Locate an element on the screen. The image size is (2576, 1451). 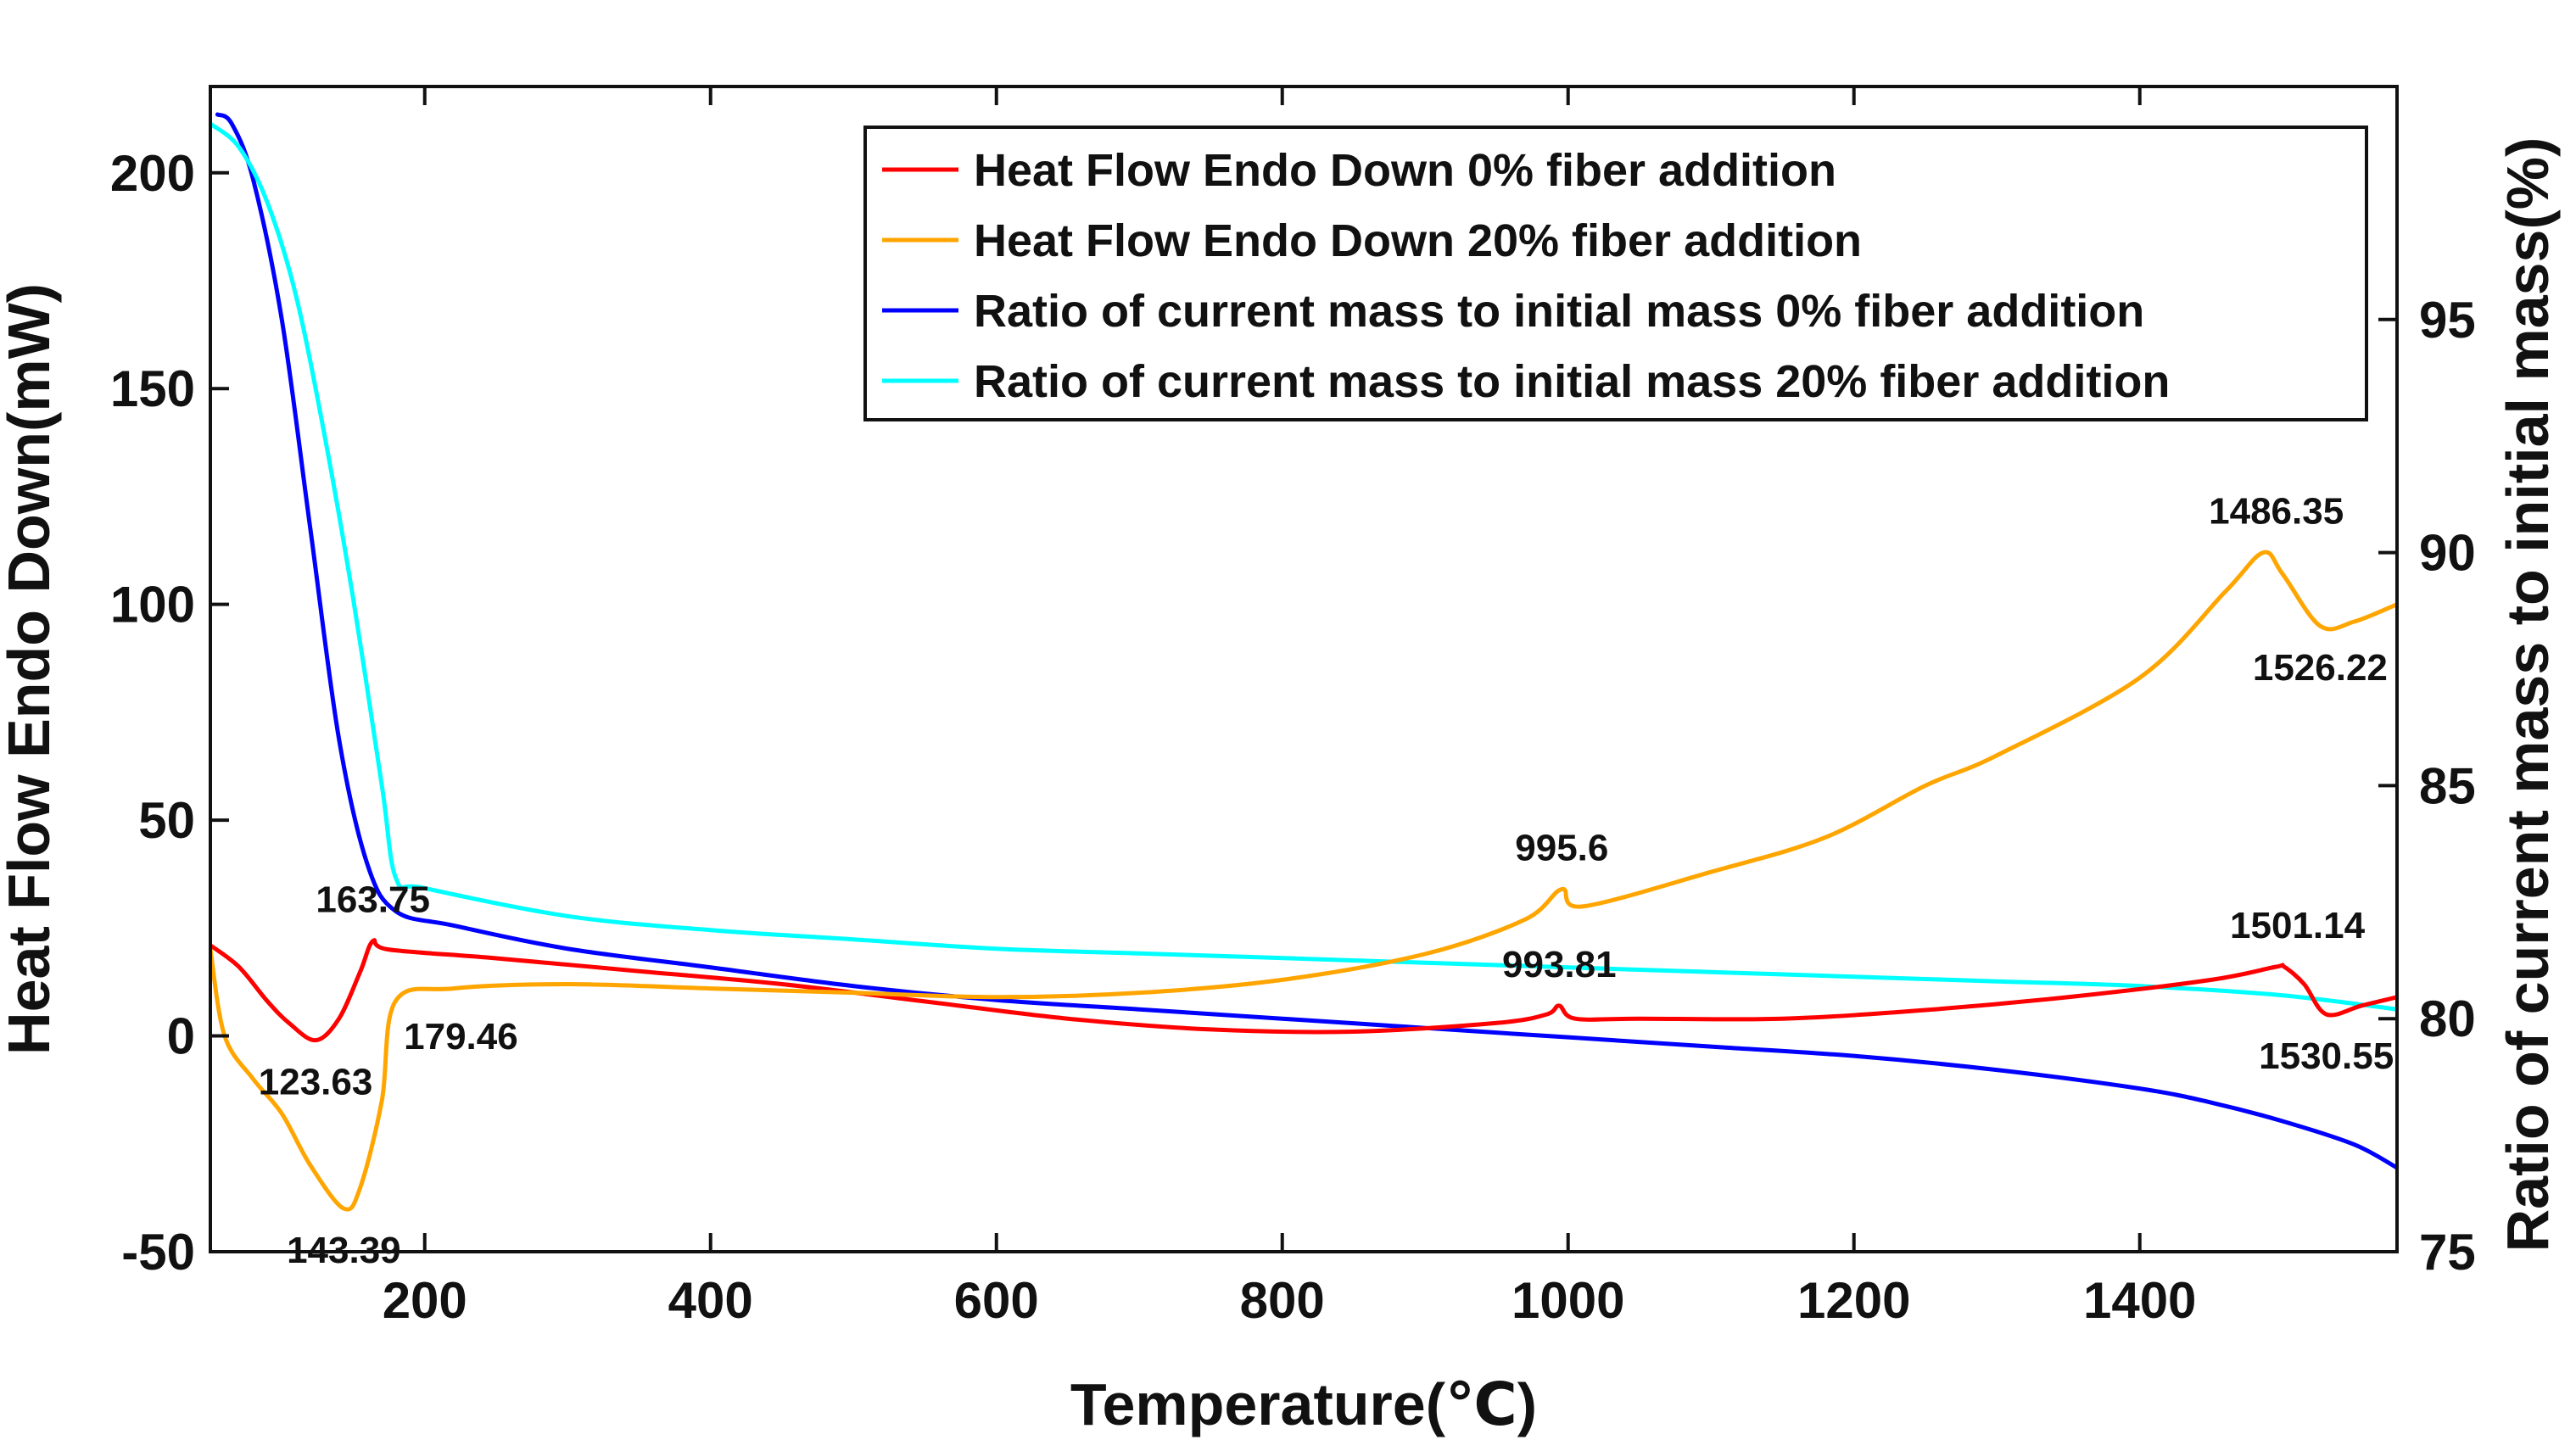
y-left-tick-label-150: 150 is located at coordinates (152, 388).